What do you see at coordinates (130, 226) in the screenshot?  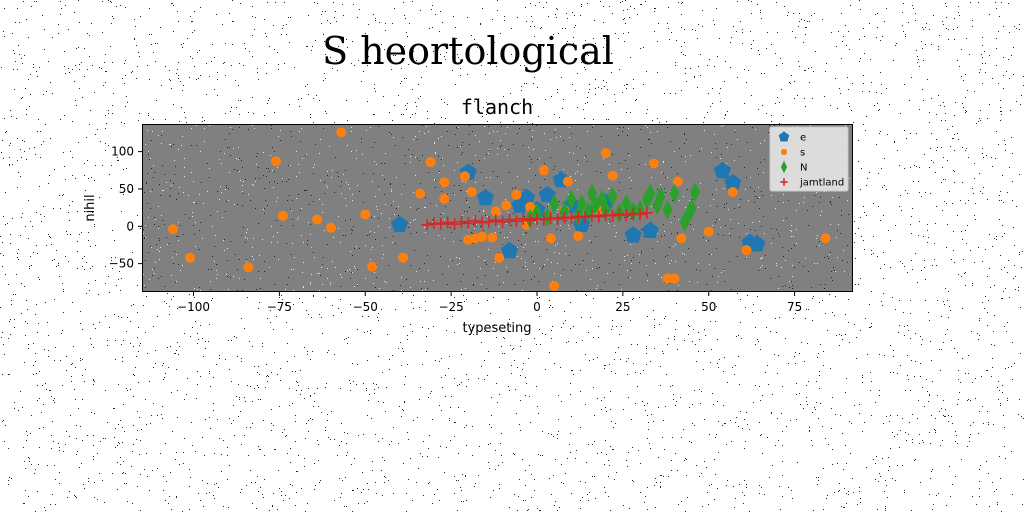 I see `y-tick-label: 0` at bounding box center [130, 226].